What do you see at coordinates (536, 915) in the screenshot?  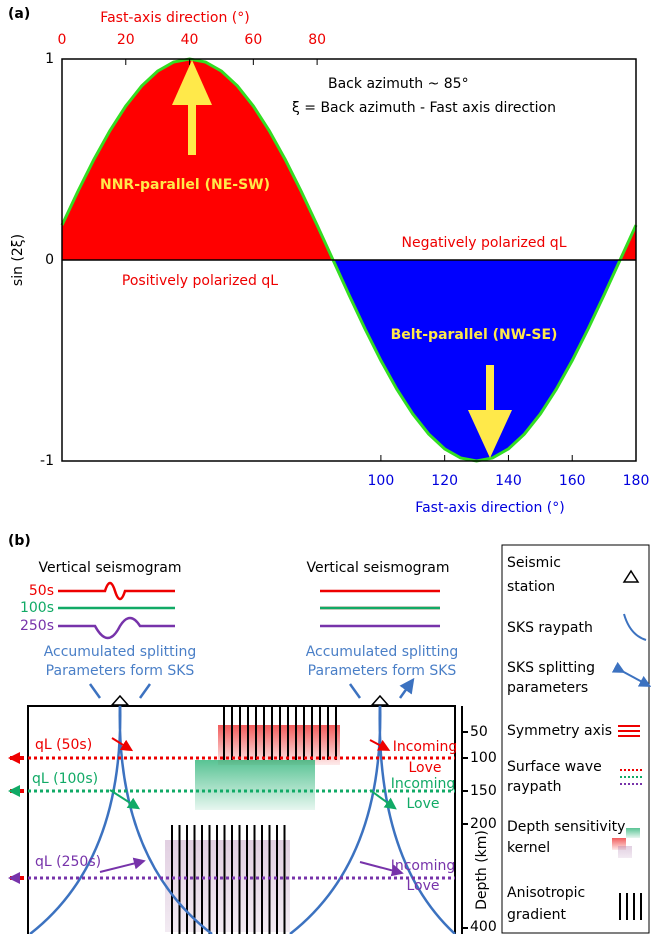 I see `legend-label: gradient` at bounding box center [536, 915].